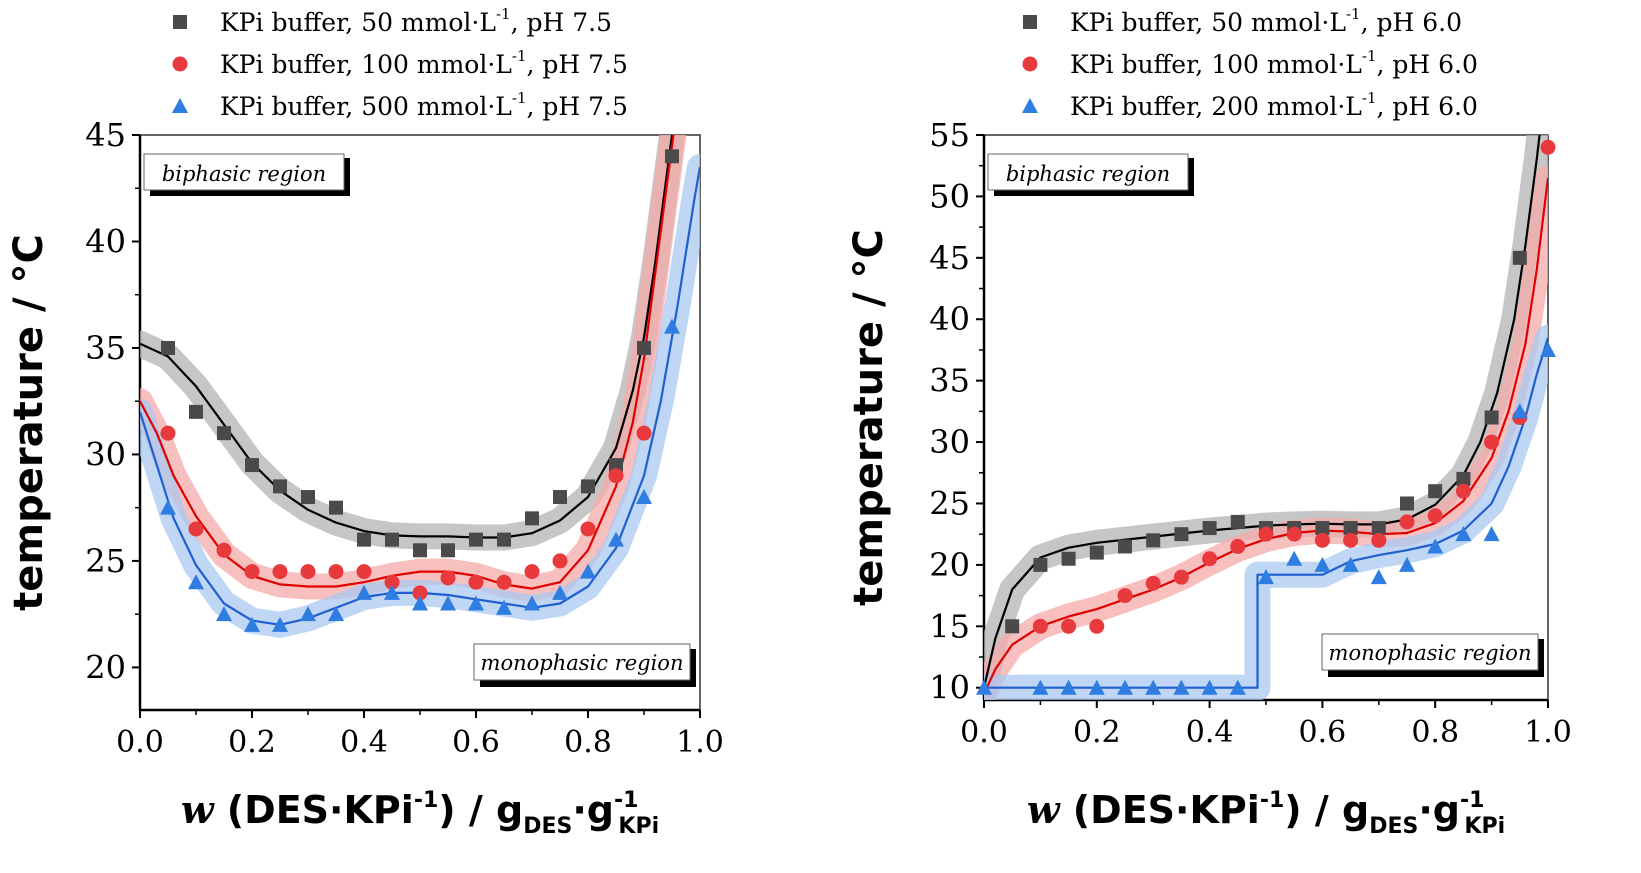 Image resolution: width=1641 pixels, height=873 pixels. Describe the element at coordinates (949, 258) in the screenshot. I see `y-tick-label: 45` at that location.